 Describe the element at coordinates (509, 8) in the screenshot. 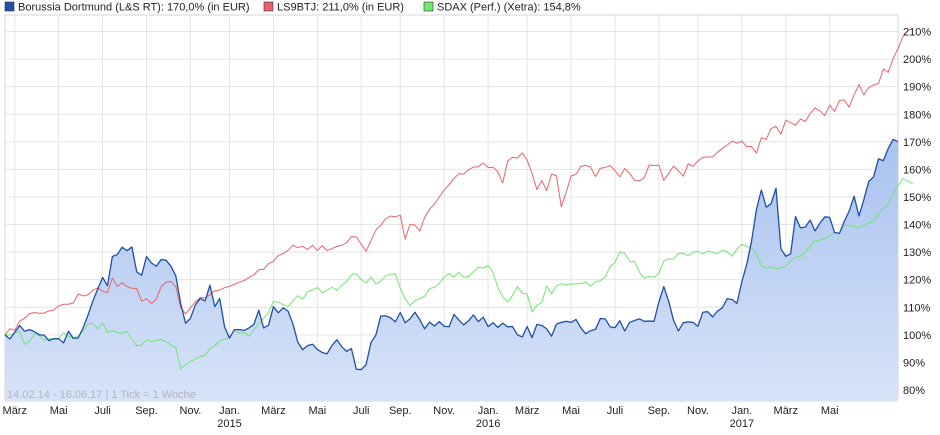

I see `legend-label: SDAX (Perf.) (Xetra): 154,8%` at that location.